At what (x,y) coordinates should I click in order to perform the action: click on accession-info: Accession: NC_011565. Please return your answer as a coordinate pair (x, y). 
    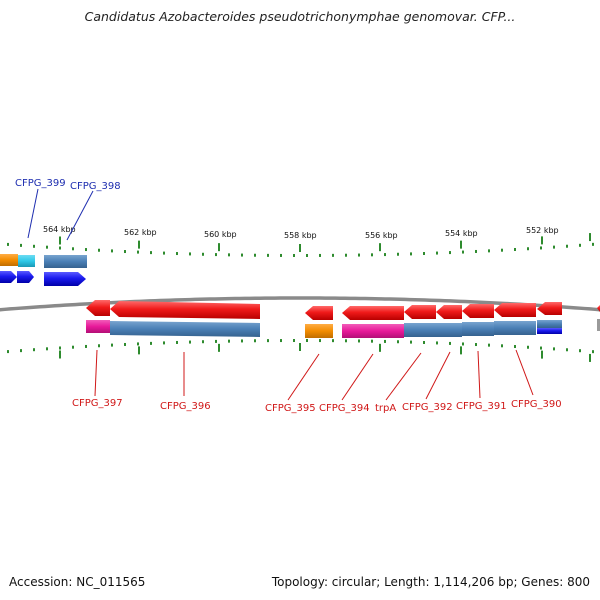
    Looking at the image, I should click on (77, 582).